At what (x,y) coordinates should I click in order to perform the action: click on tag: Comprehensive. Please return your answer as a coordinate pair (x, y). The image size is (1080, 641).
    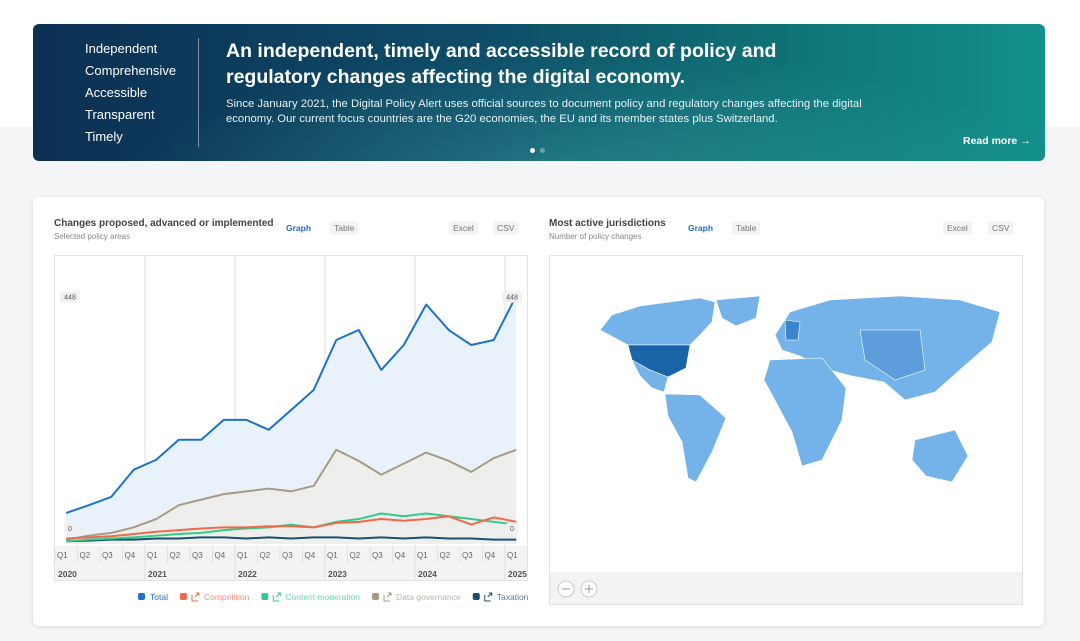
    Looking at the image, I should click on (131, 70).